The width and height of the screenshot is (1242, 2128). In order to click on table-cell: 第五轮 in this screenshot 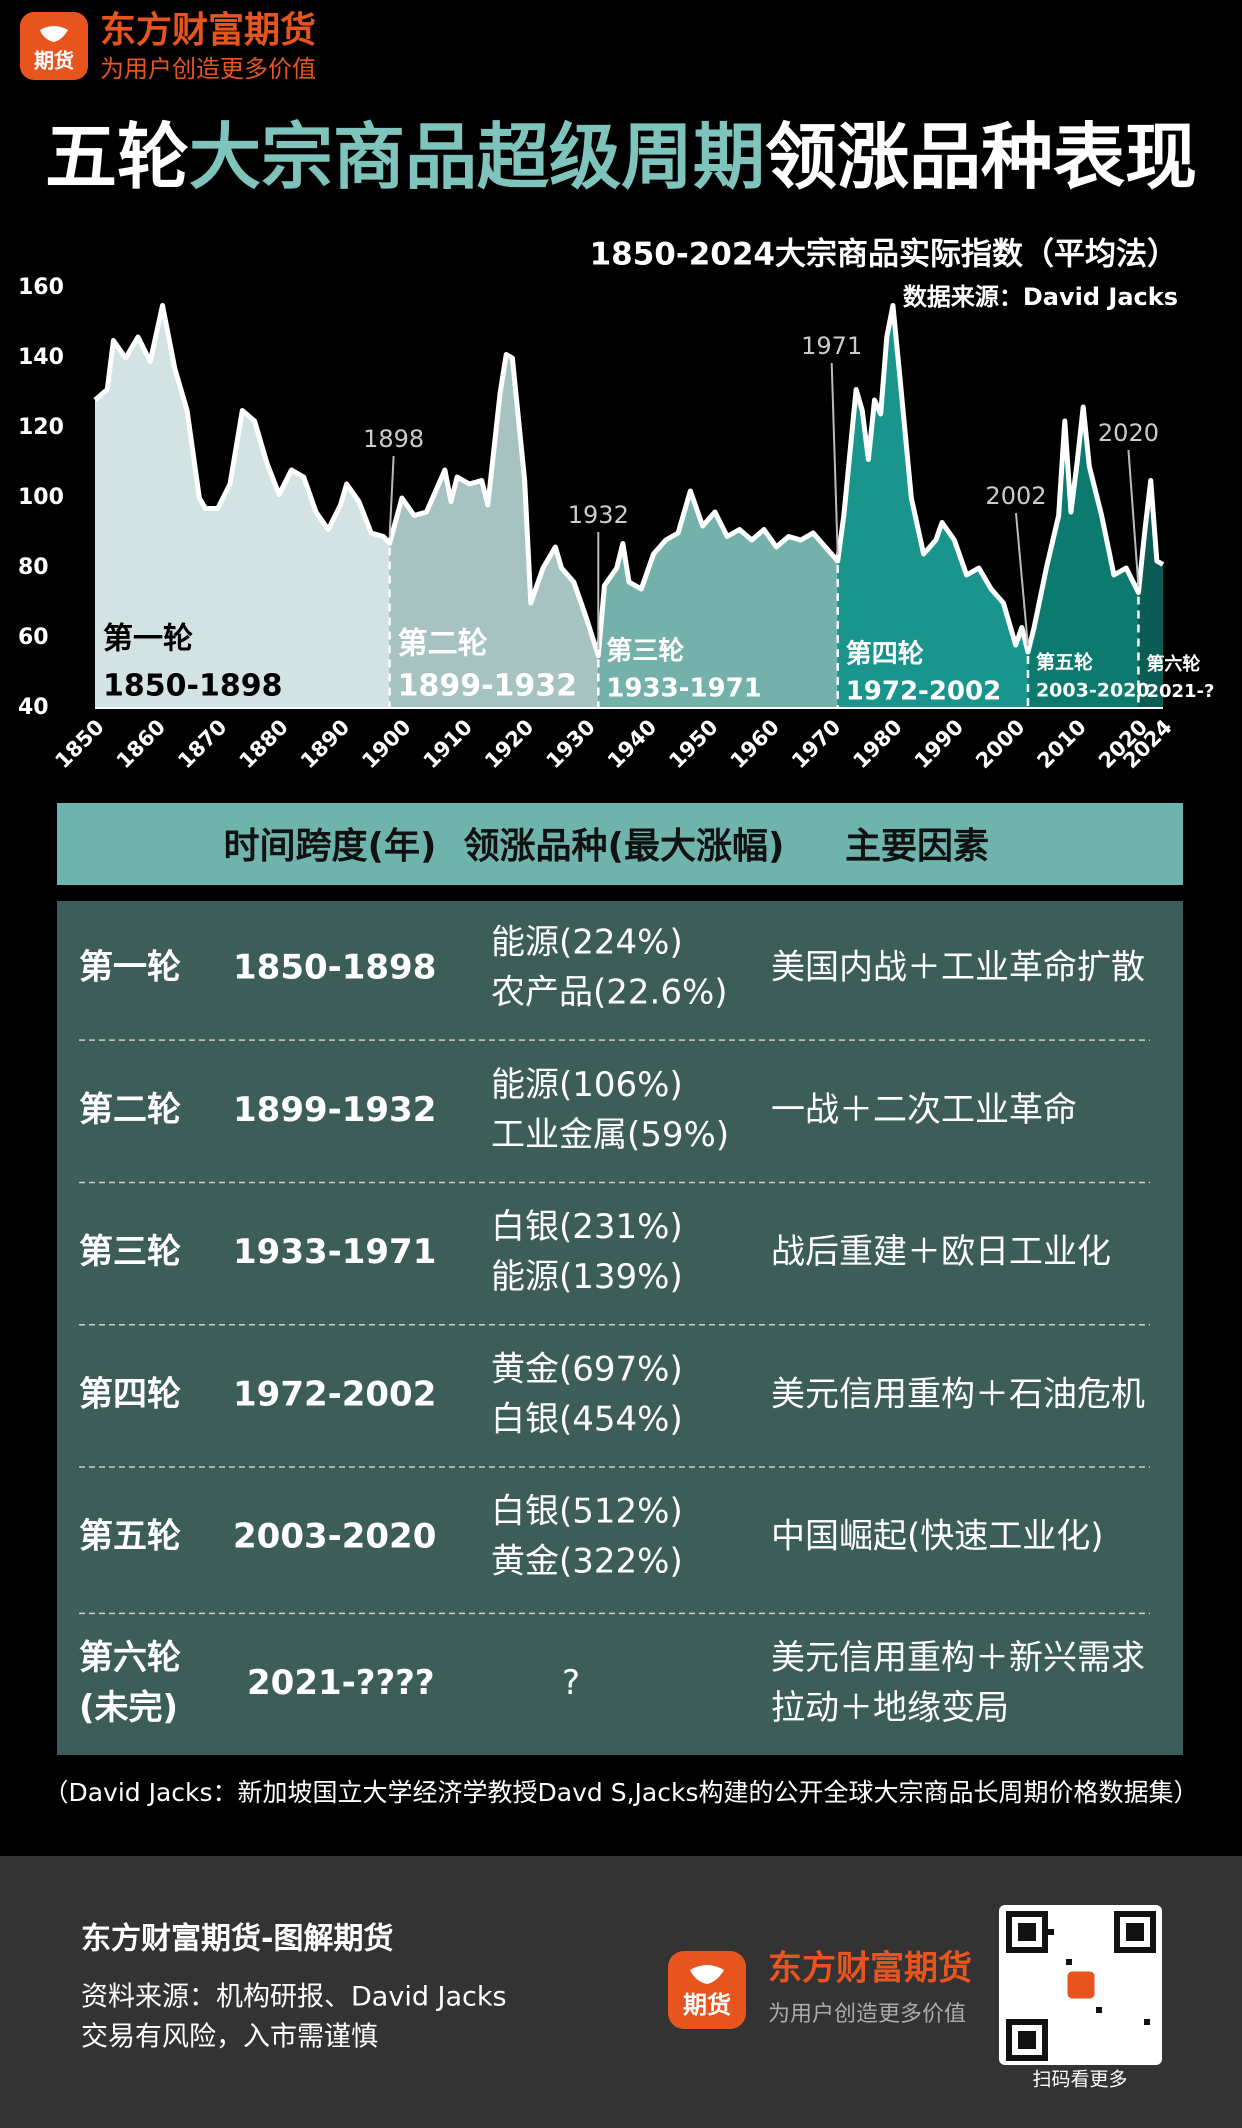, I will do `click(130, 1537)`.